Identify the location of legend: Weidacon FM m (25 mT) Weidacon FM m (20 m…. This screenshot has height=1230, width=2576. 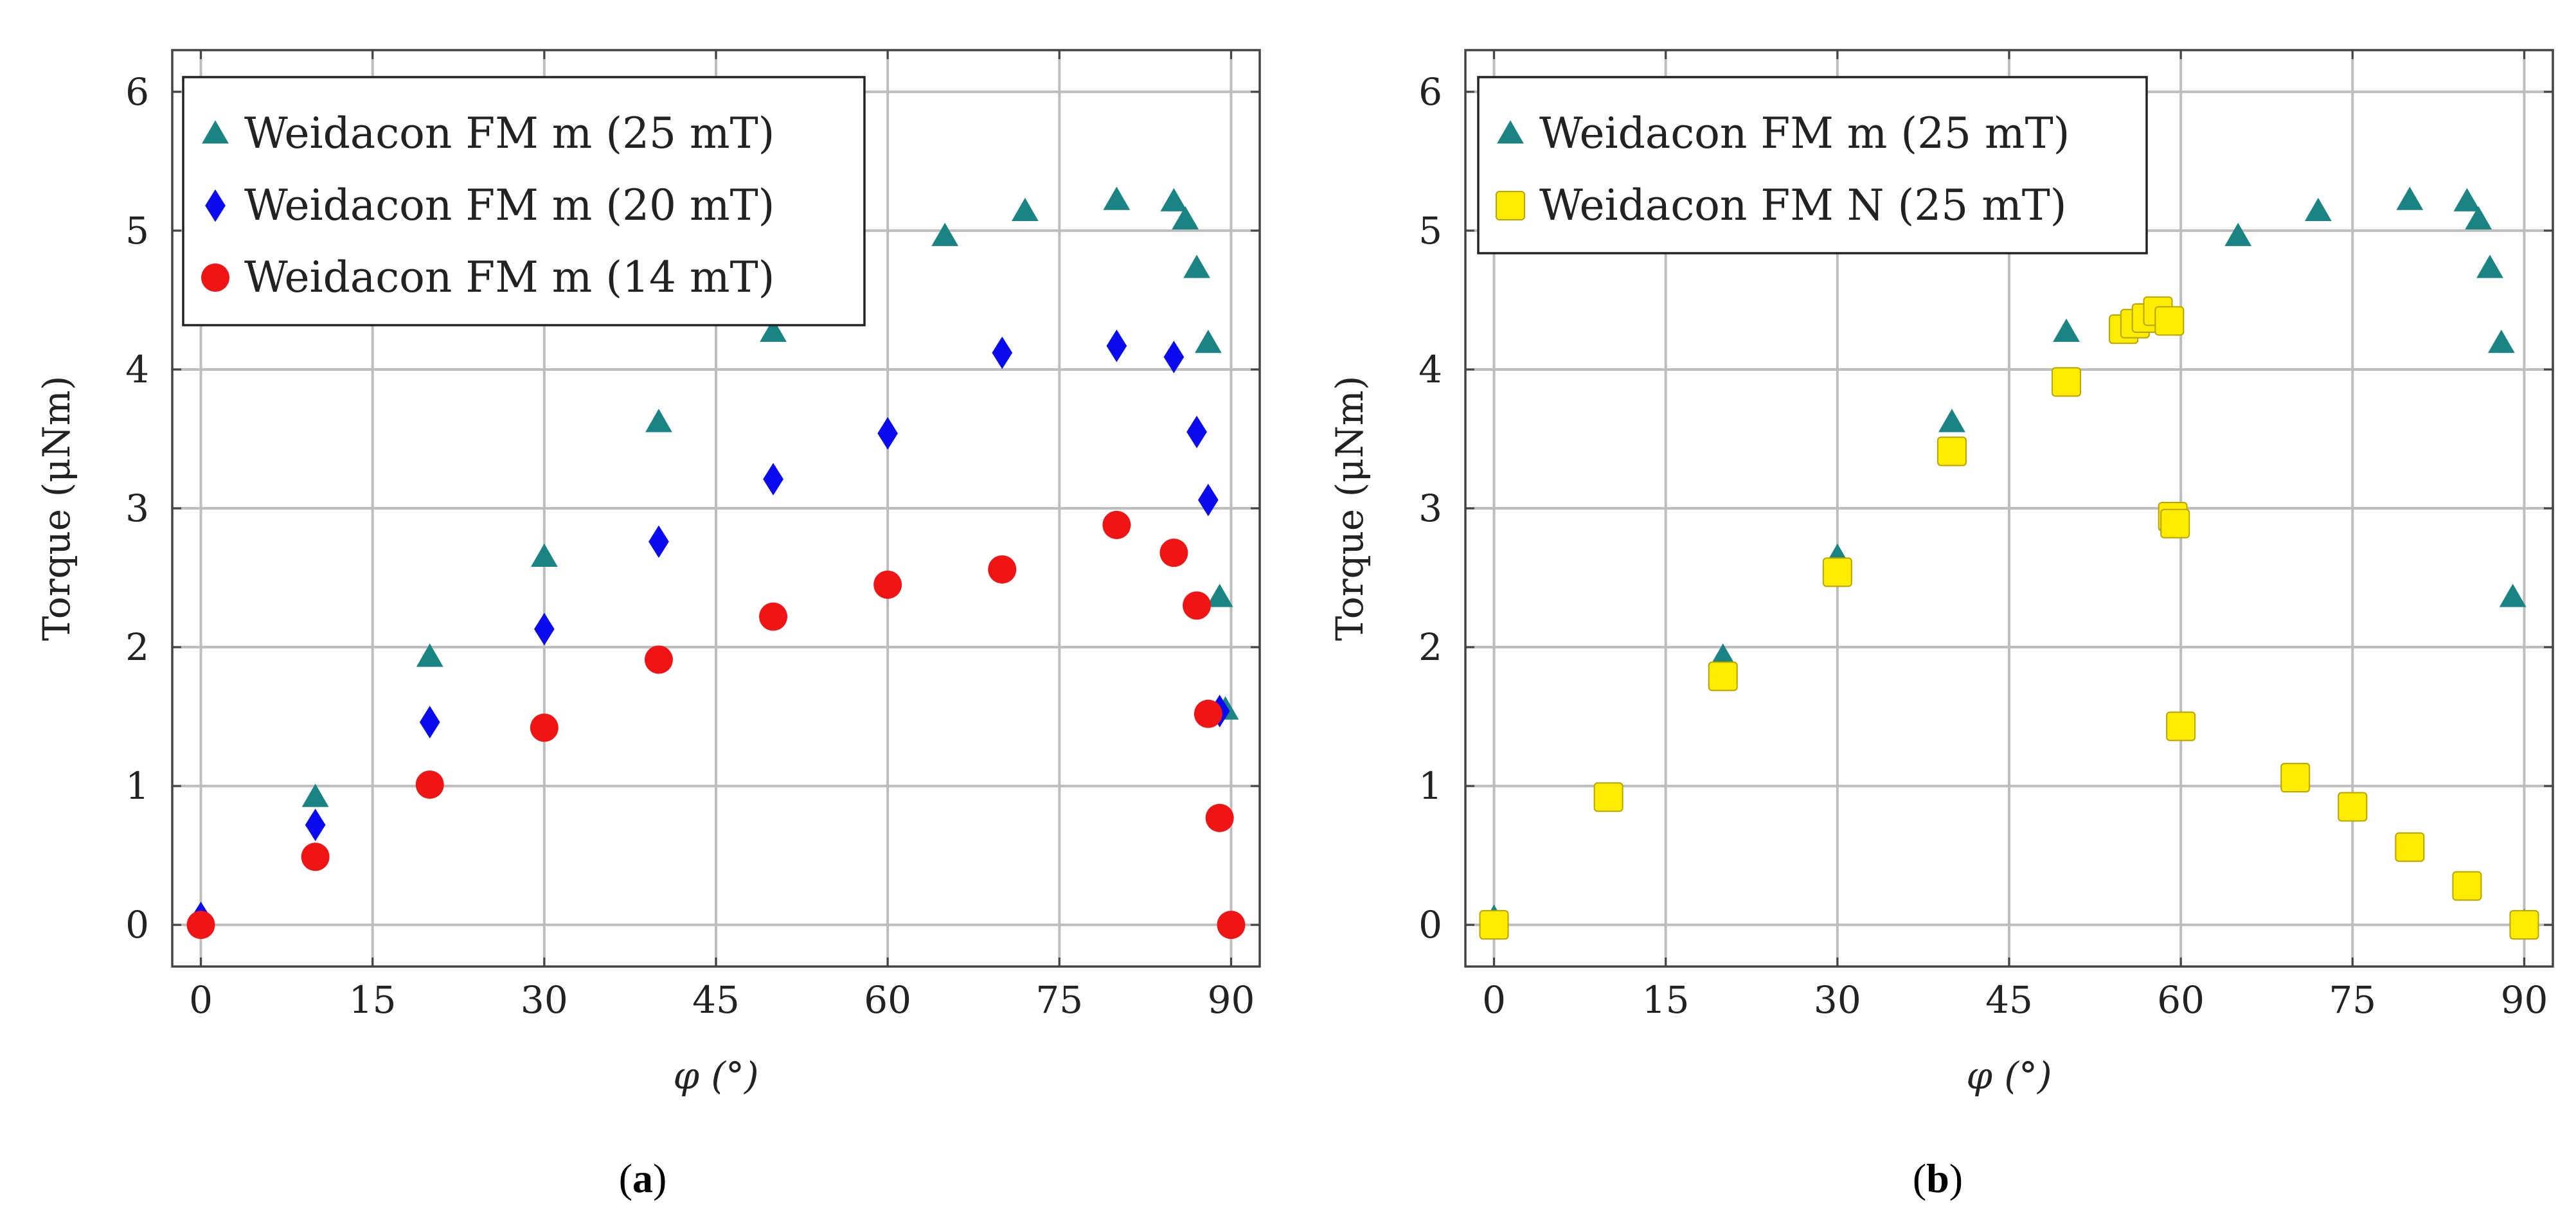
(524, 201).